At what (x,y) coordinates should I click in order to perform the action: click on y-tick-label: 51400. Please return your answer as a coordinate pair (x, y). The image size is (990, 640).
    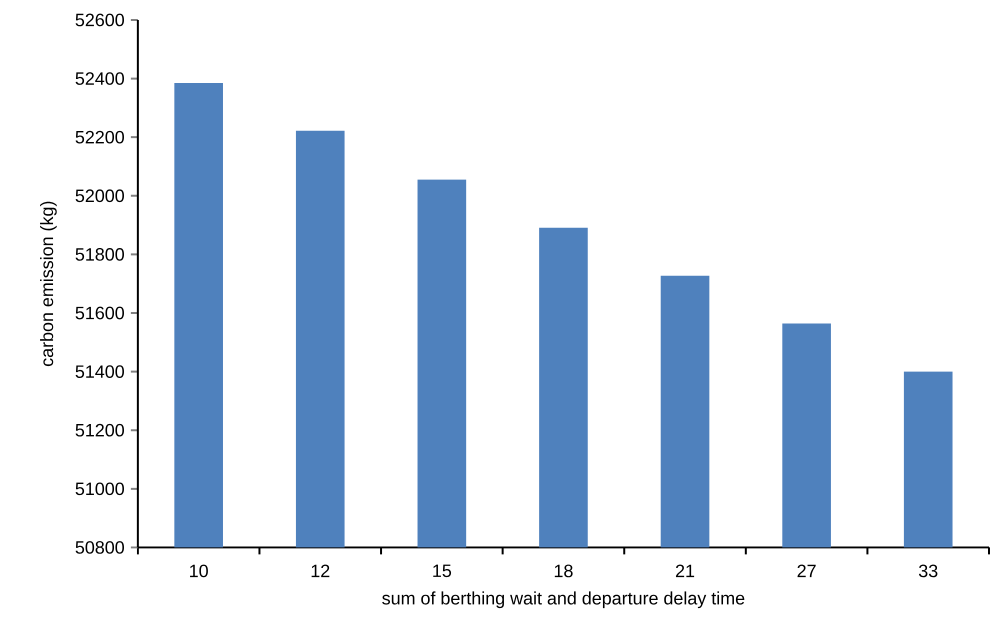
    Looking at the image, I should click on (100, 371).